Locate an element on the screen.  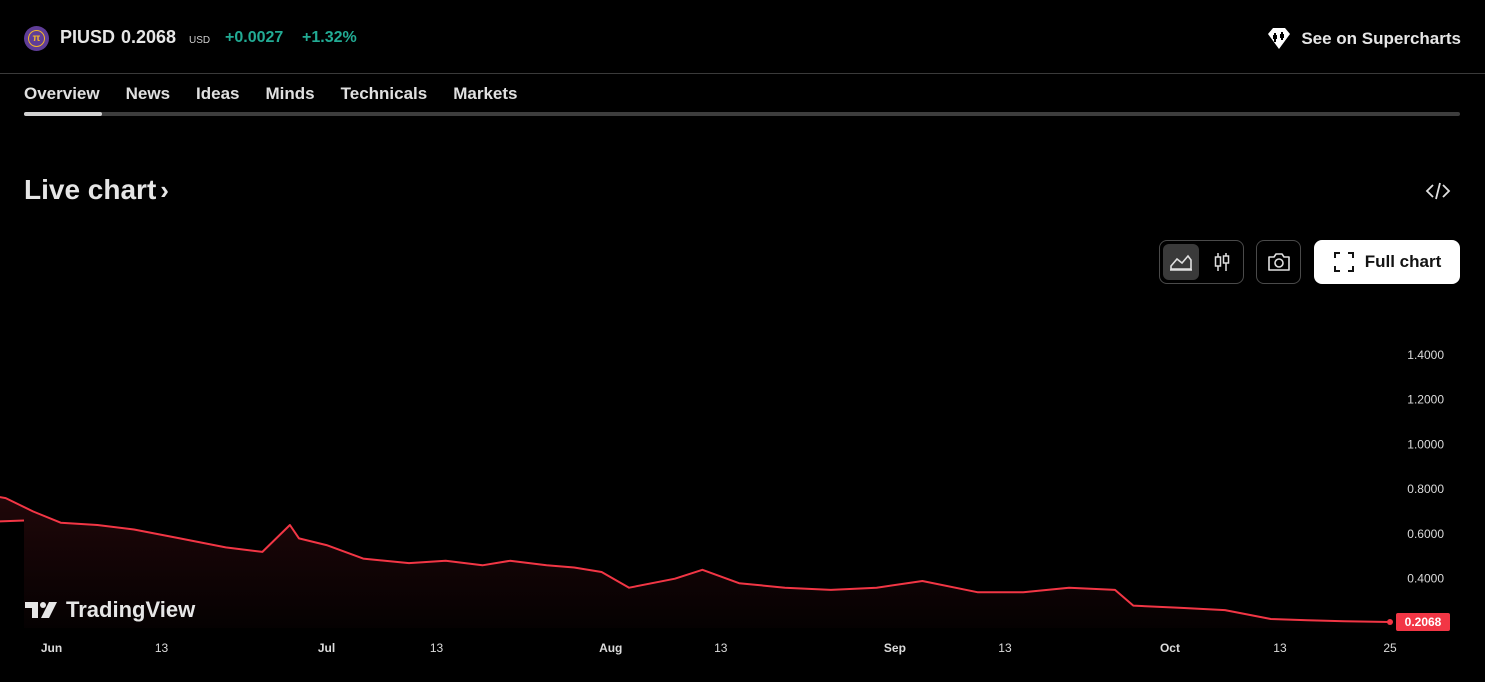
embed-code-button is located at coordinates (1438, 191).